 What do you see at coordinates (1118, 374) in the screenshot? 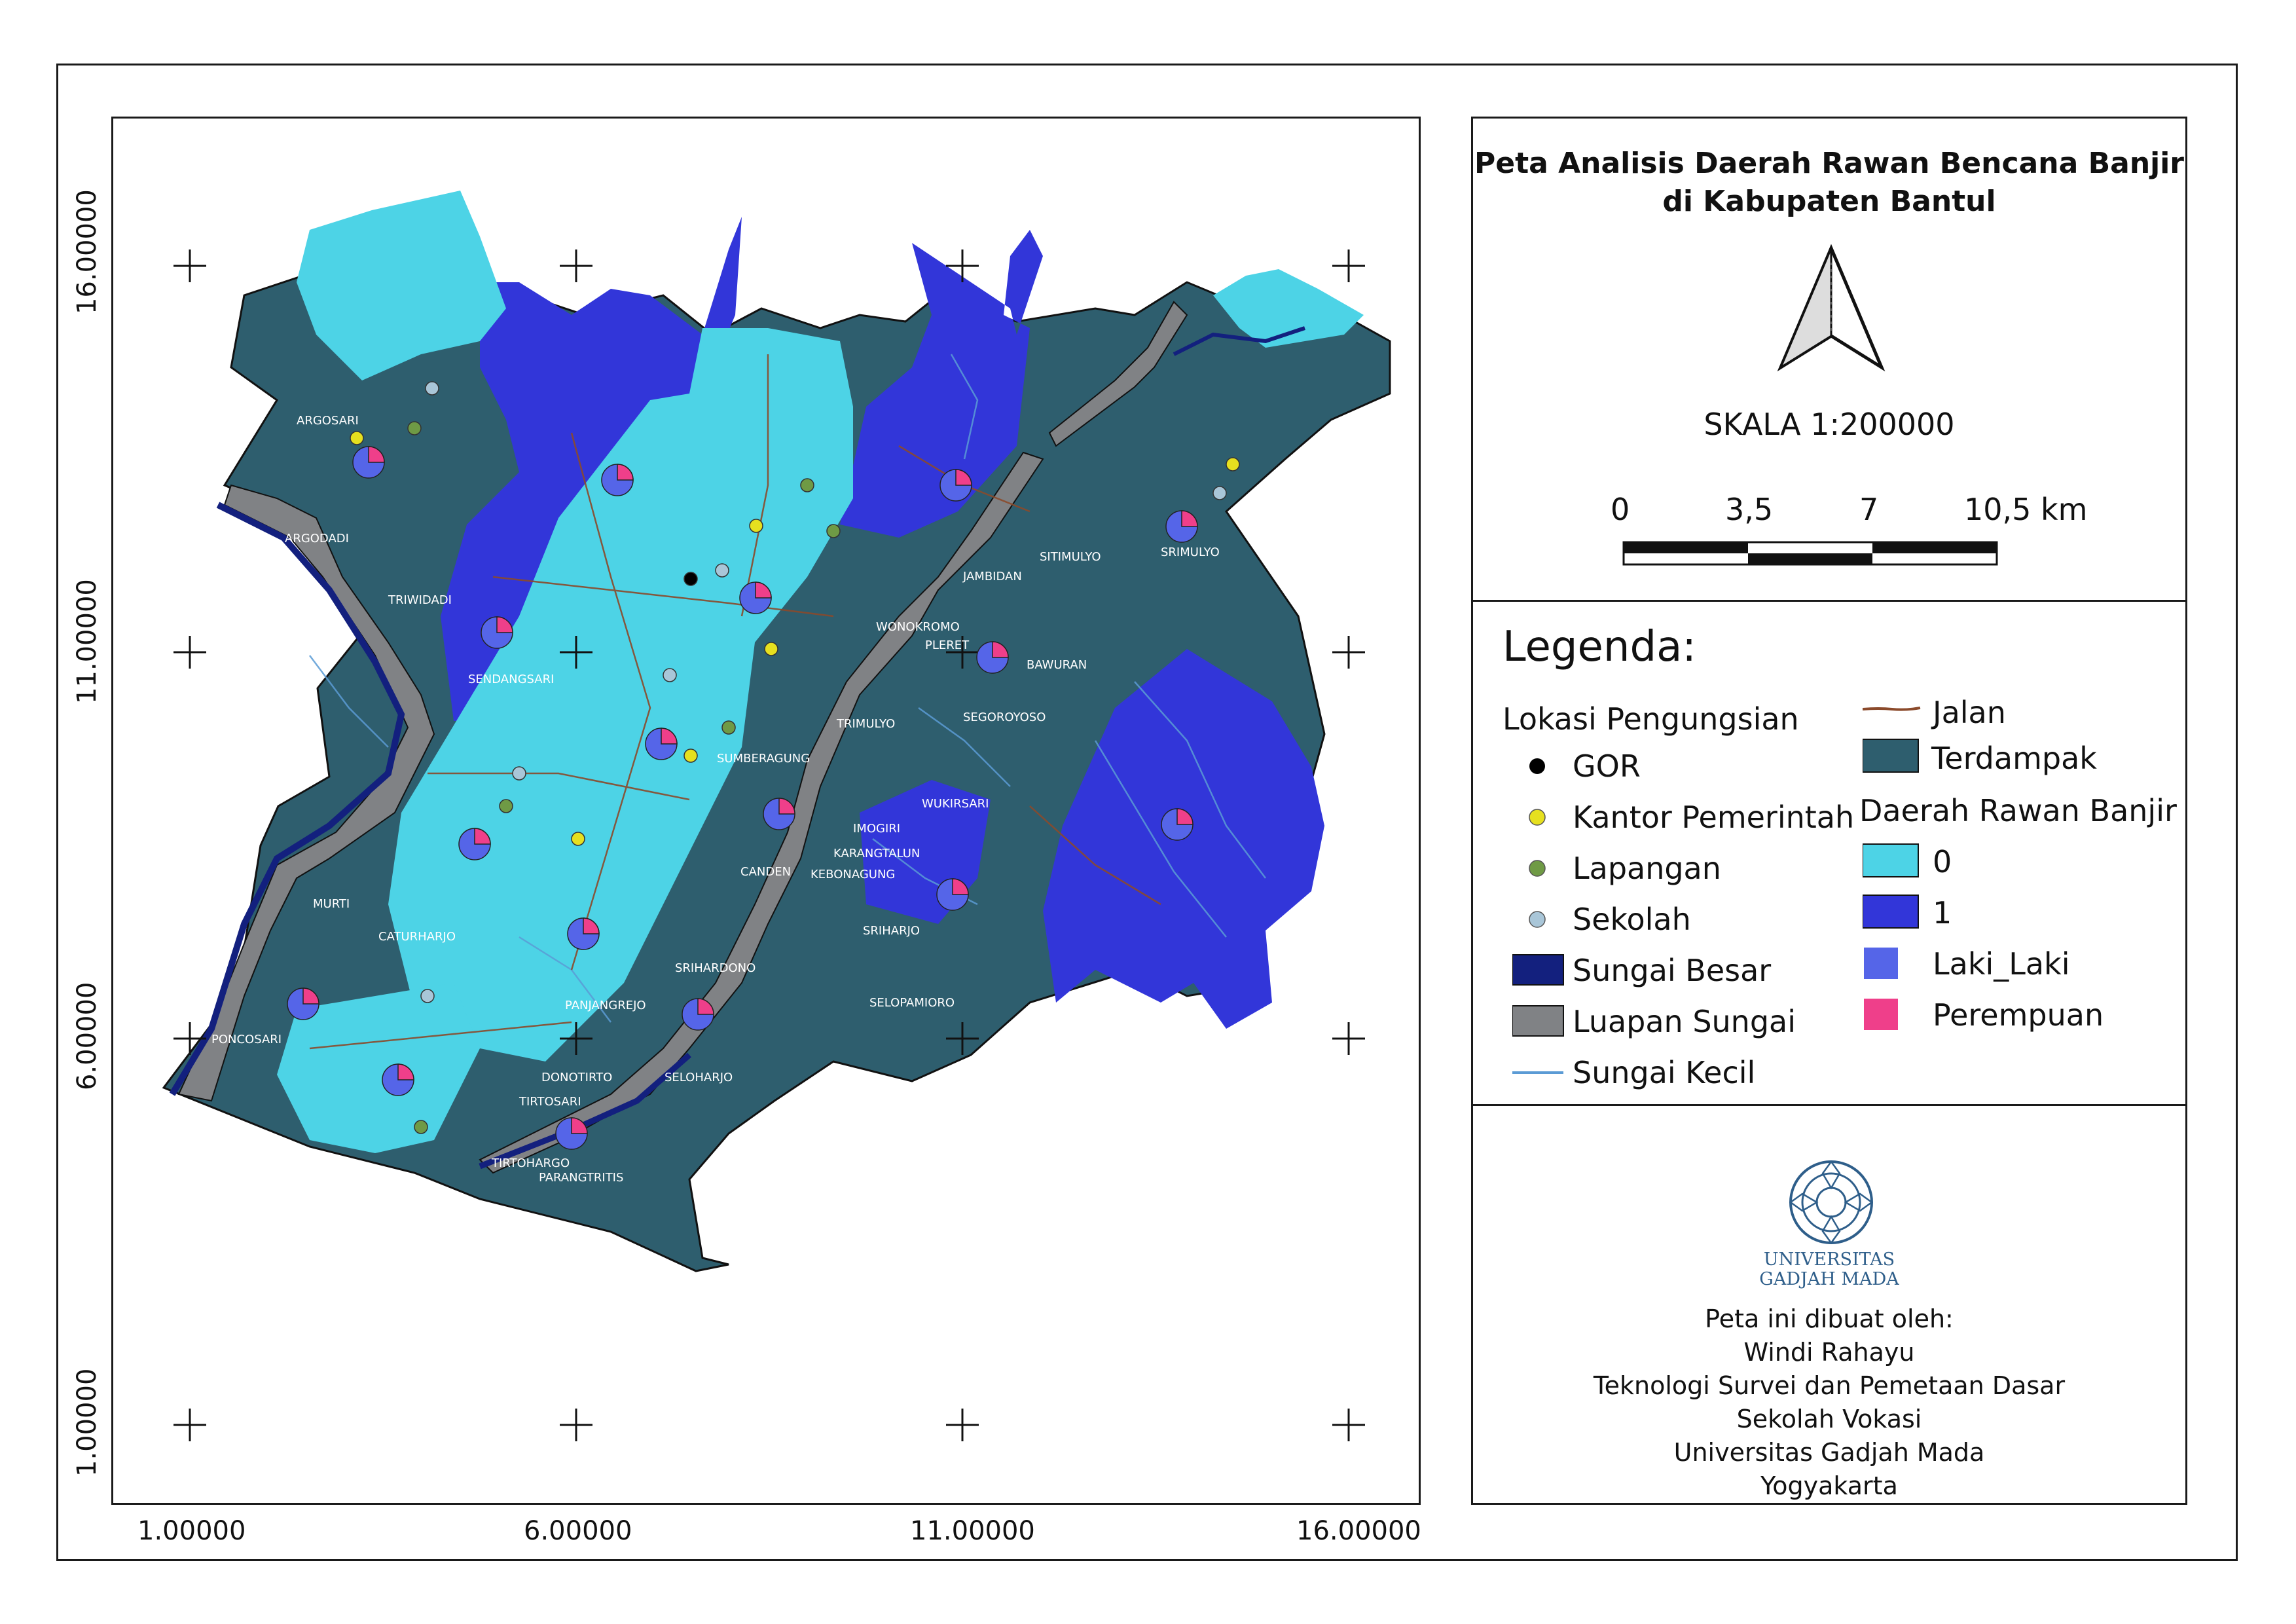
I see `luapan-sungai-east` at bounding box center [1118, 374].